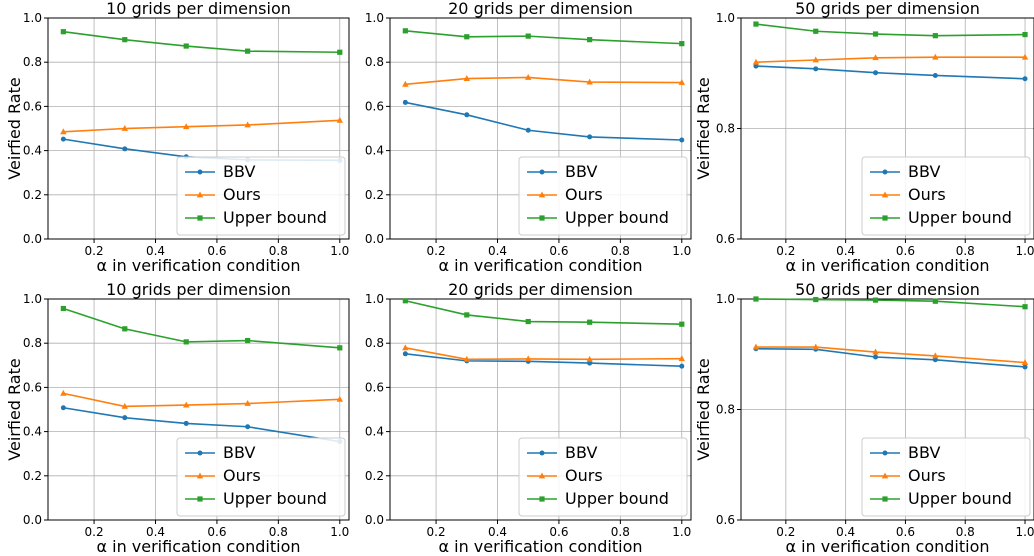 Image resolution: width=1034 pixels, height=556 pixels. Describe the element at coordinates (32, 520) in the screenshot. I see `y-tick-label: 0.0` at that location.